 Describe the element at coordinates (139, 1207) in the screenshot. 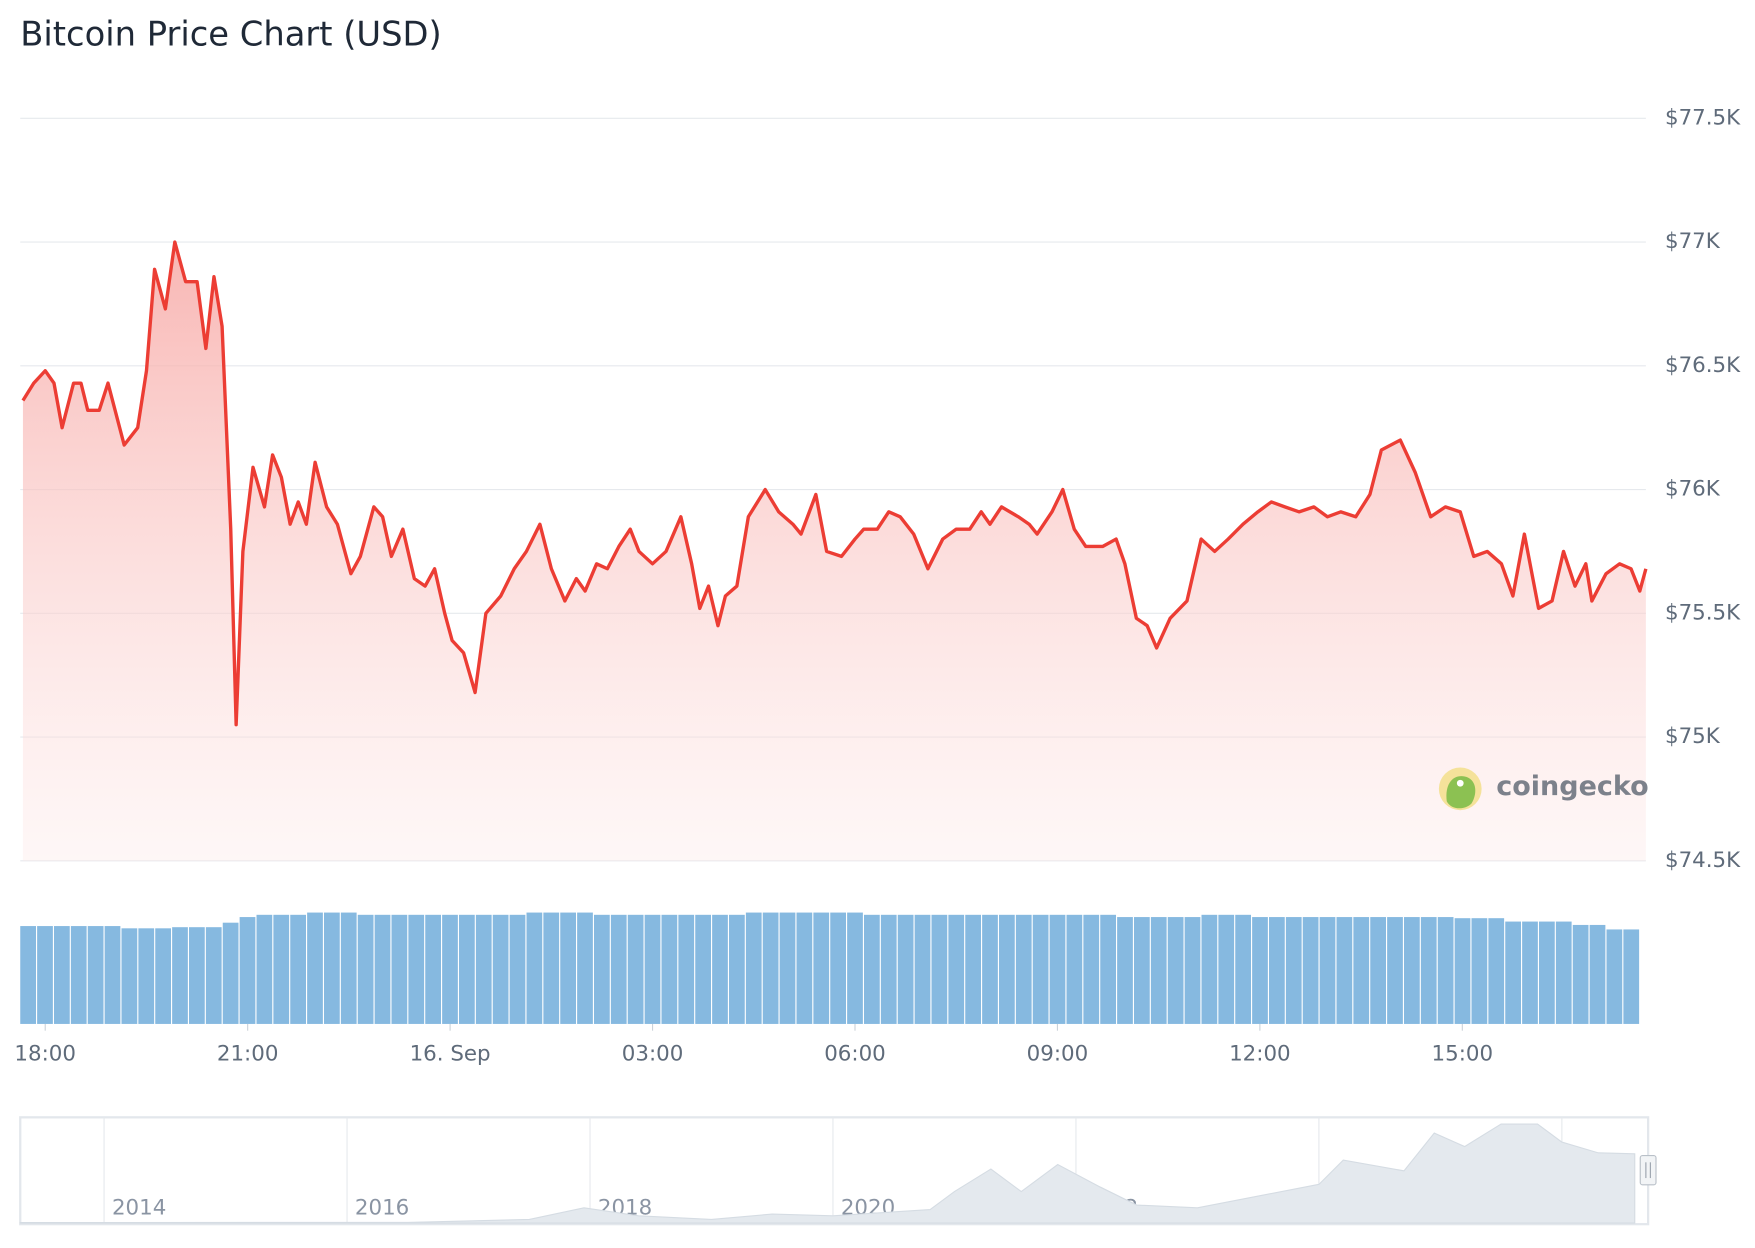

I see `navigator-tick-label: 2014` at that location.